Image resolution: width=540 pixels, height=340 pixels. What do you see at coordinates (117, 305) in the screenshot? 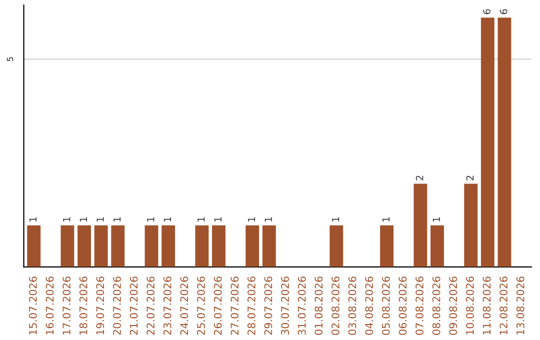
I see `x-tick-label: 20.07.2026` at bounding box center [117, 305].